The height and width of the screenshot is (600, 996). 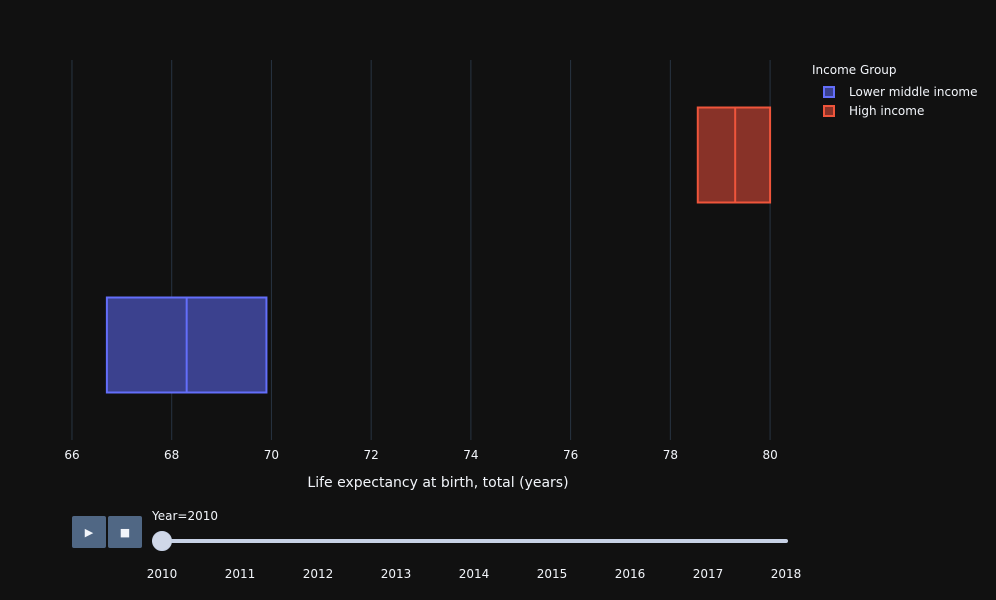 I want to click on stop-icon: ■, so click(x=125, y=532).